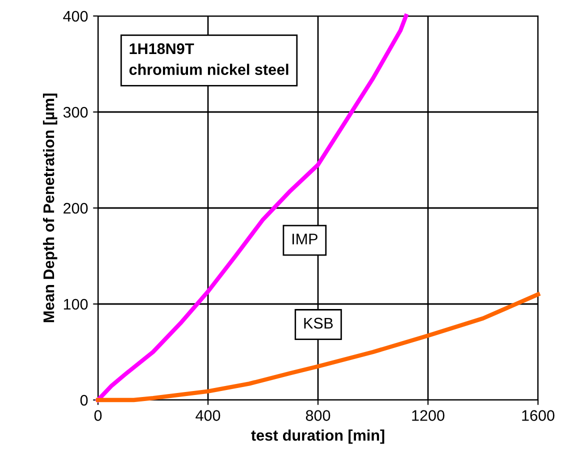 This screenshot has width=569, height=475. Describe the element at coordinates (84, 400) in the screenshot. I see `y-tick-label: 0` at that location.